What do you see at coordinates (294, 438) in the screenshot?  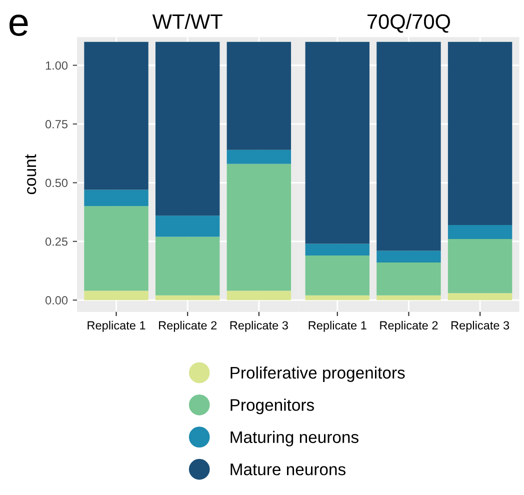 I see `legend-label: Maturing neurons` at bounding box center [294, 438].